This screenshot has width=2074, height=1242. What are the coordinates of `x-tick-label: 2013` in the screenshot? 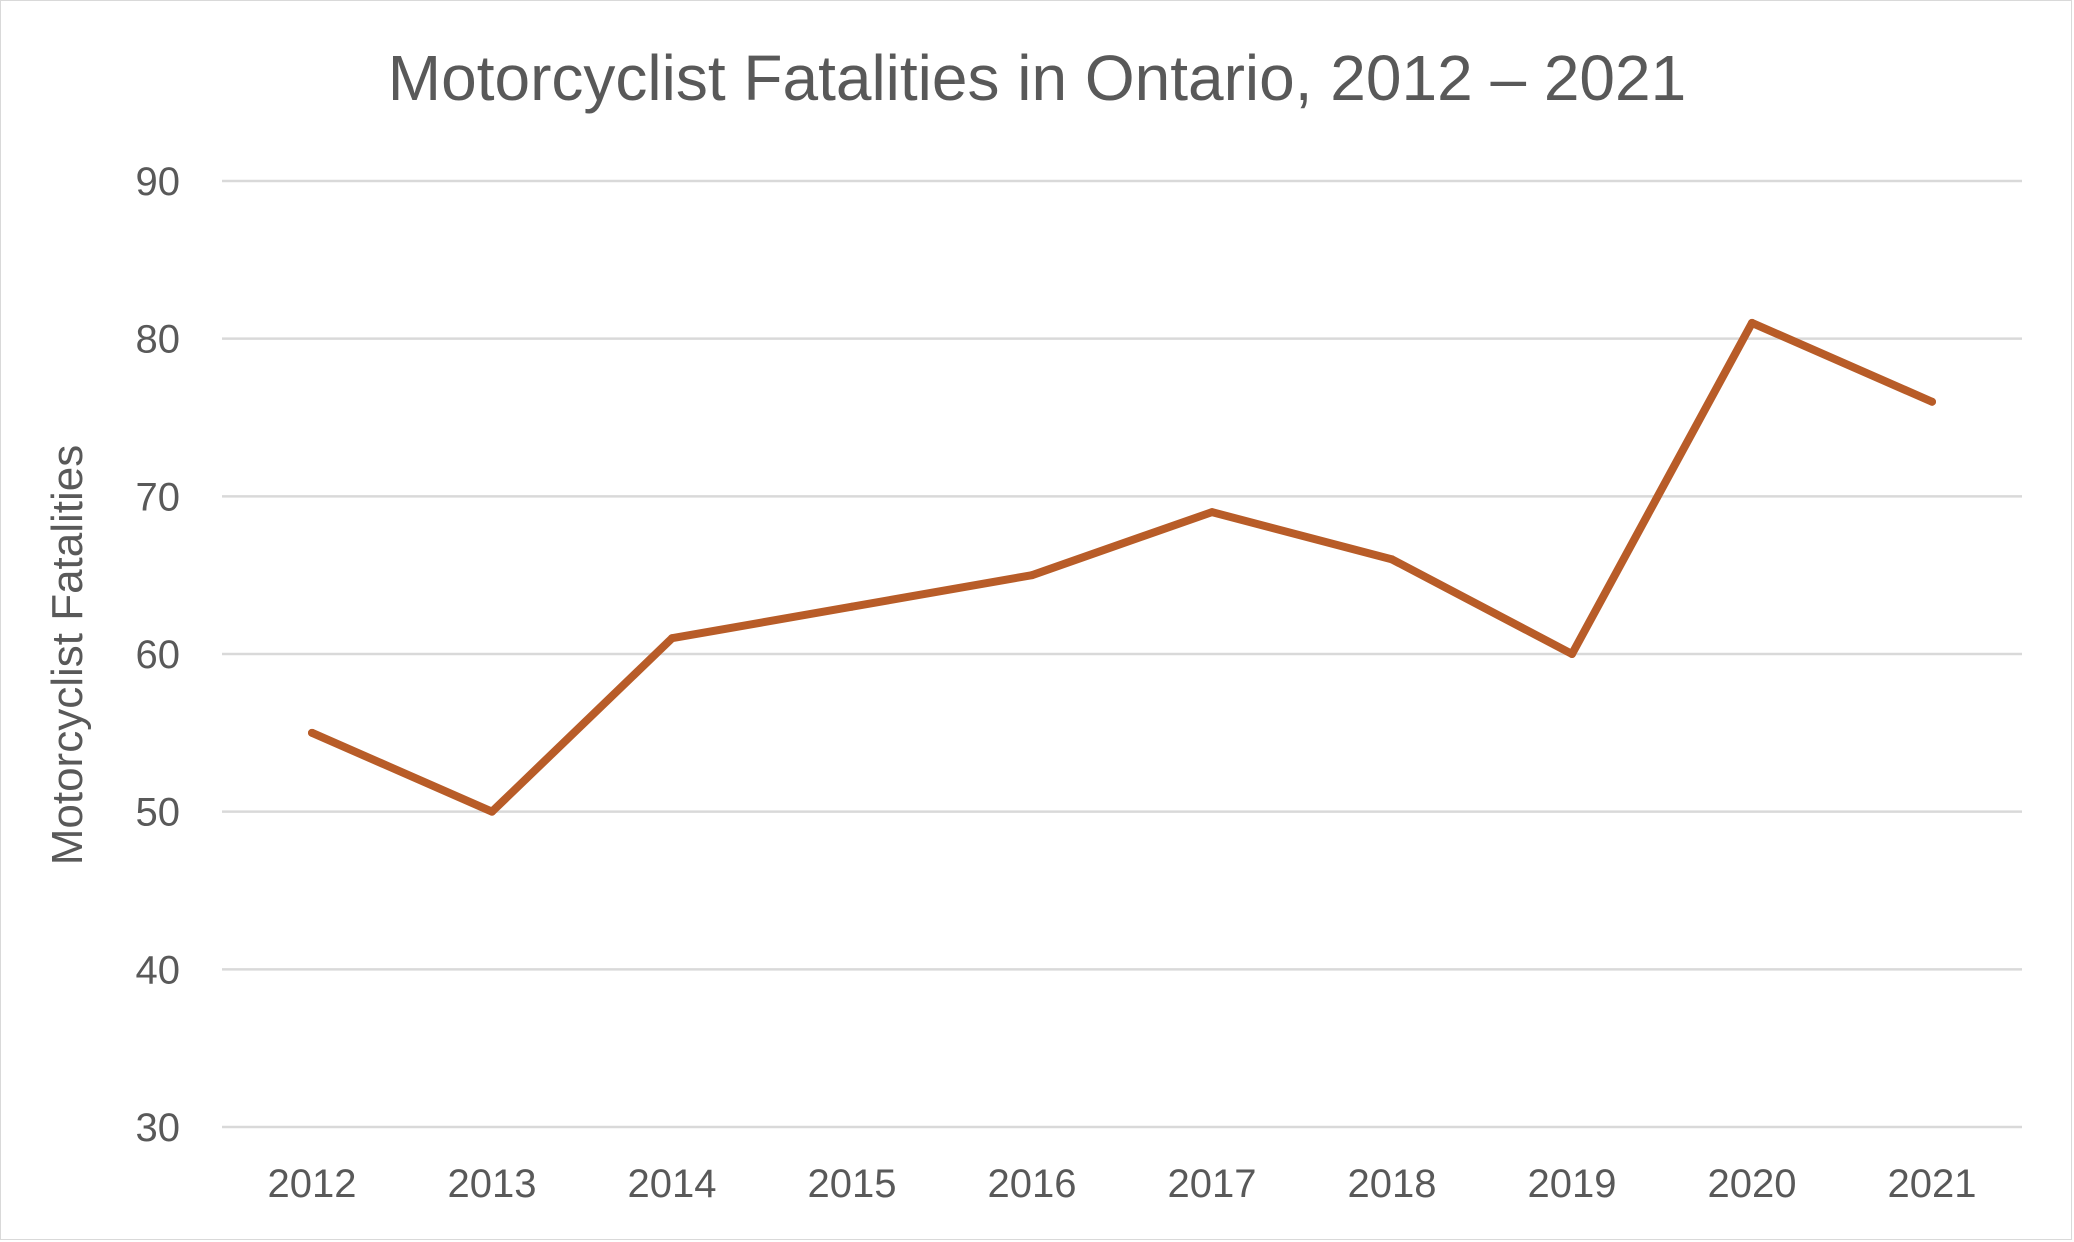 It's located at (492, 1184).